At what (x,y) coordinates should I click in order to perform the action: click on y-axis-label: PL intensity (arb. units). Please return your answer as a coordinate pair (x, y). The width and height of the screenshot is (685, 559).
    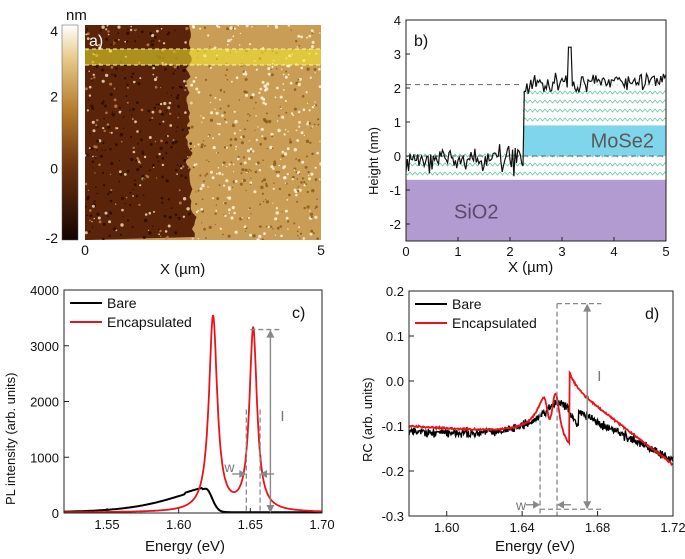
    Looking at the image, I should click on (10, 439).